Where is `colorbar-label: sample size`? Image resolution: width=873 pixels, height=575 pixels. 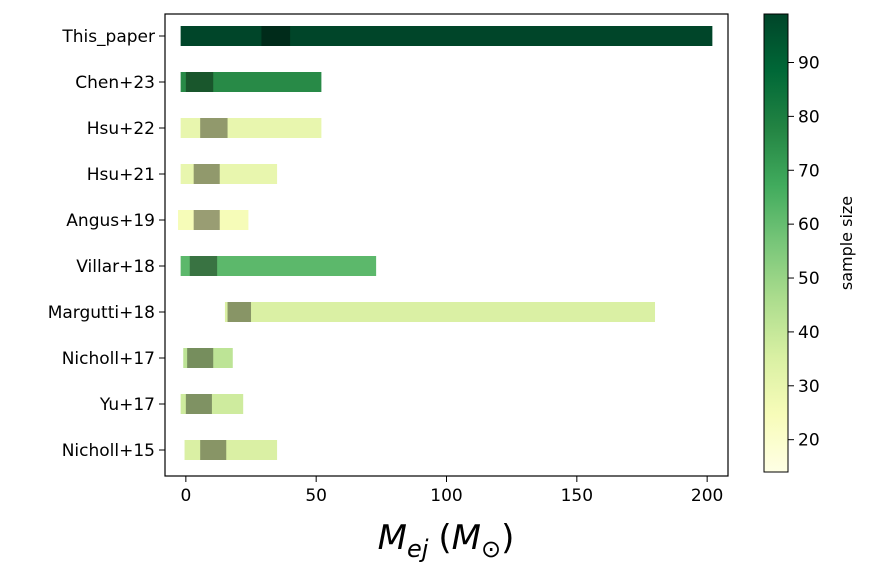
colorbar-label: sample size is located at coordinates (846, 243).